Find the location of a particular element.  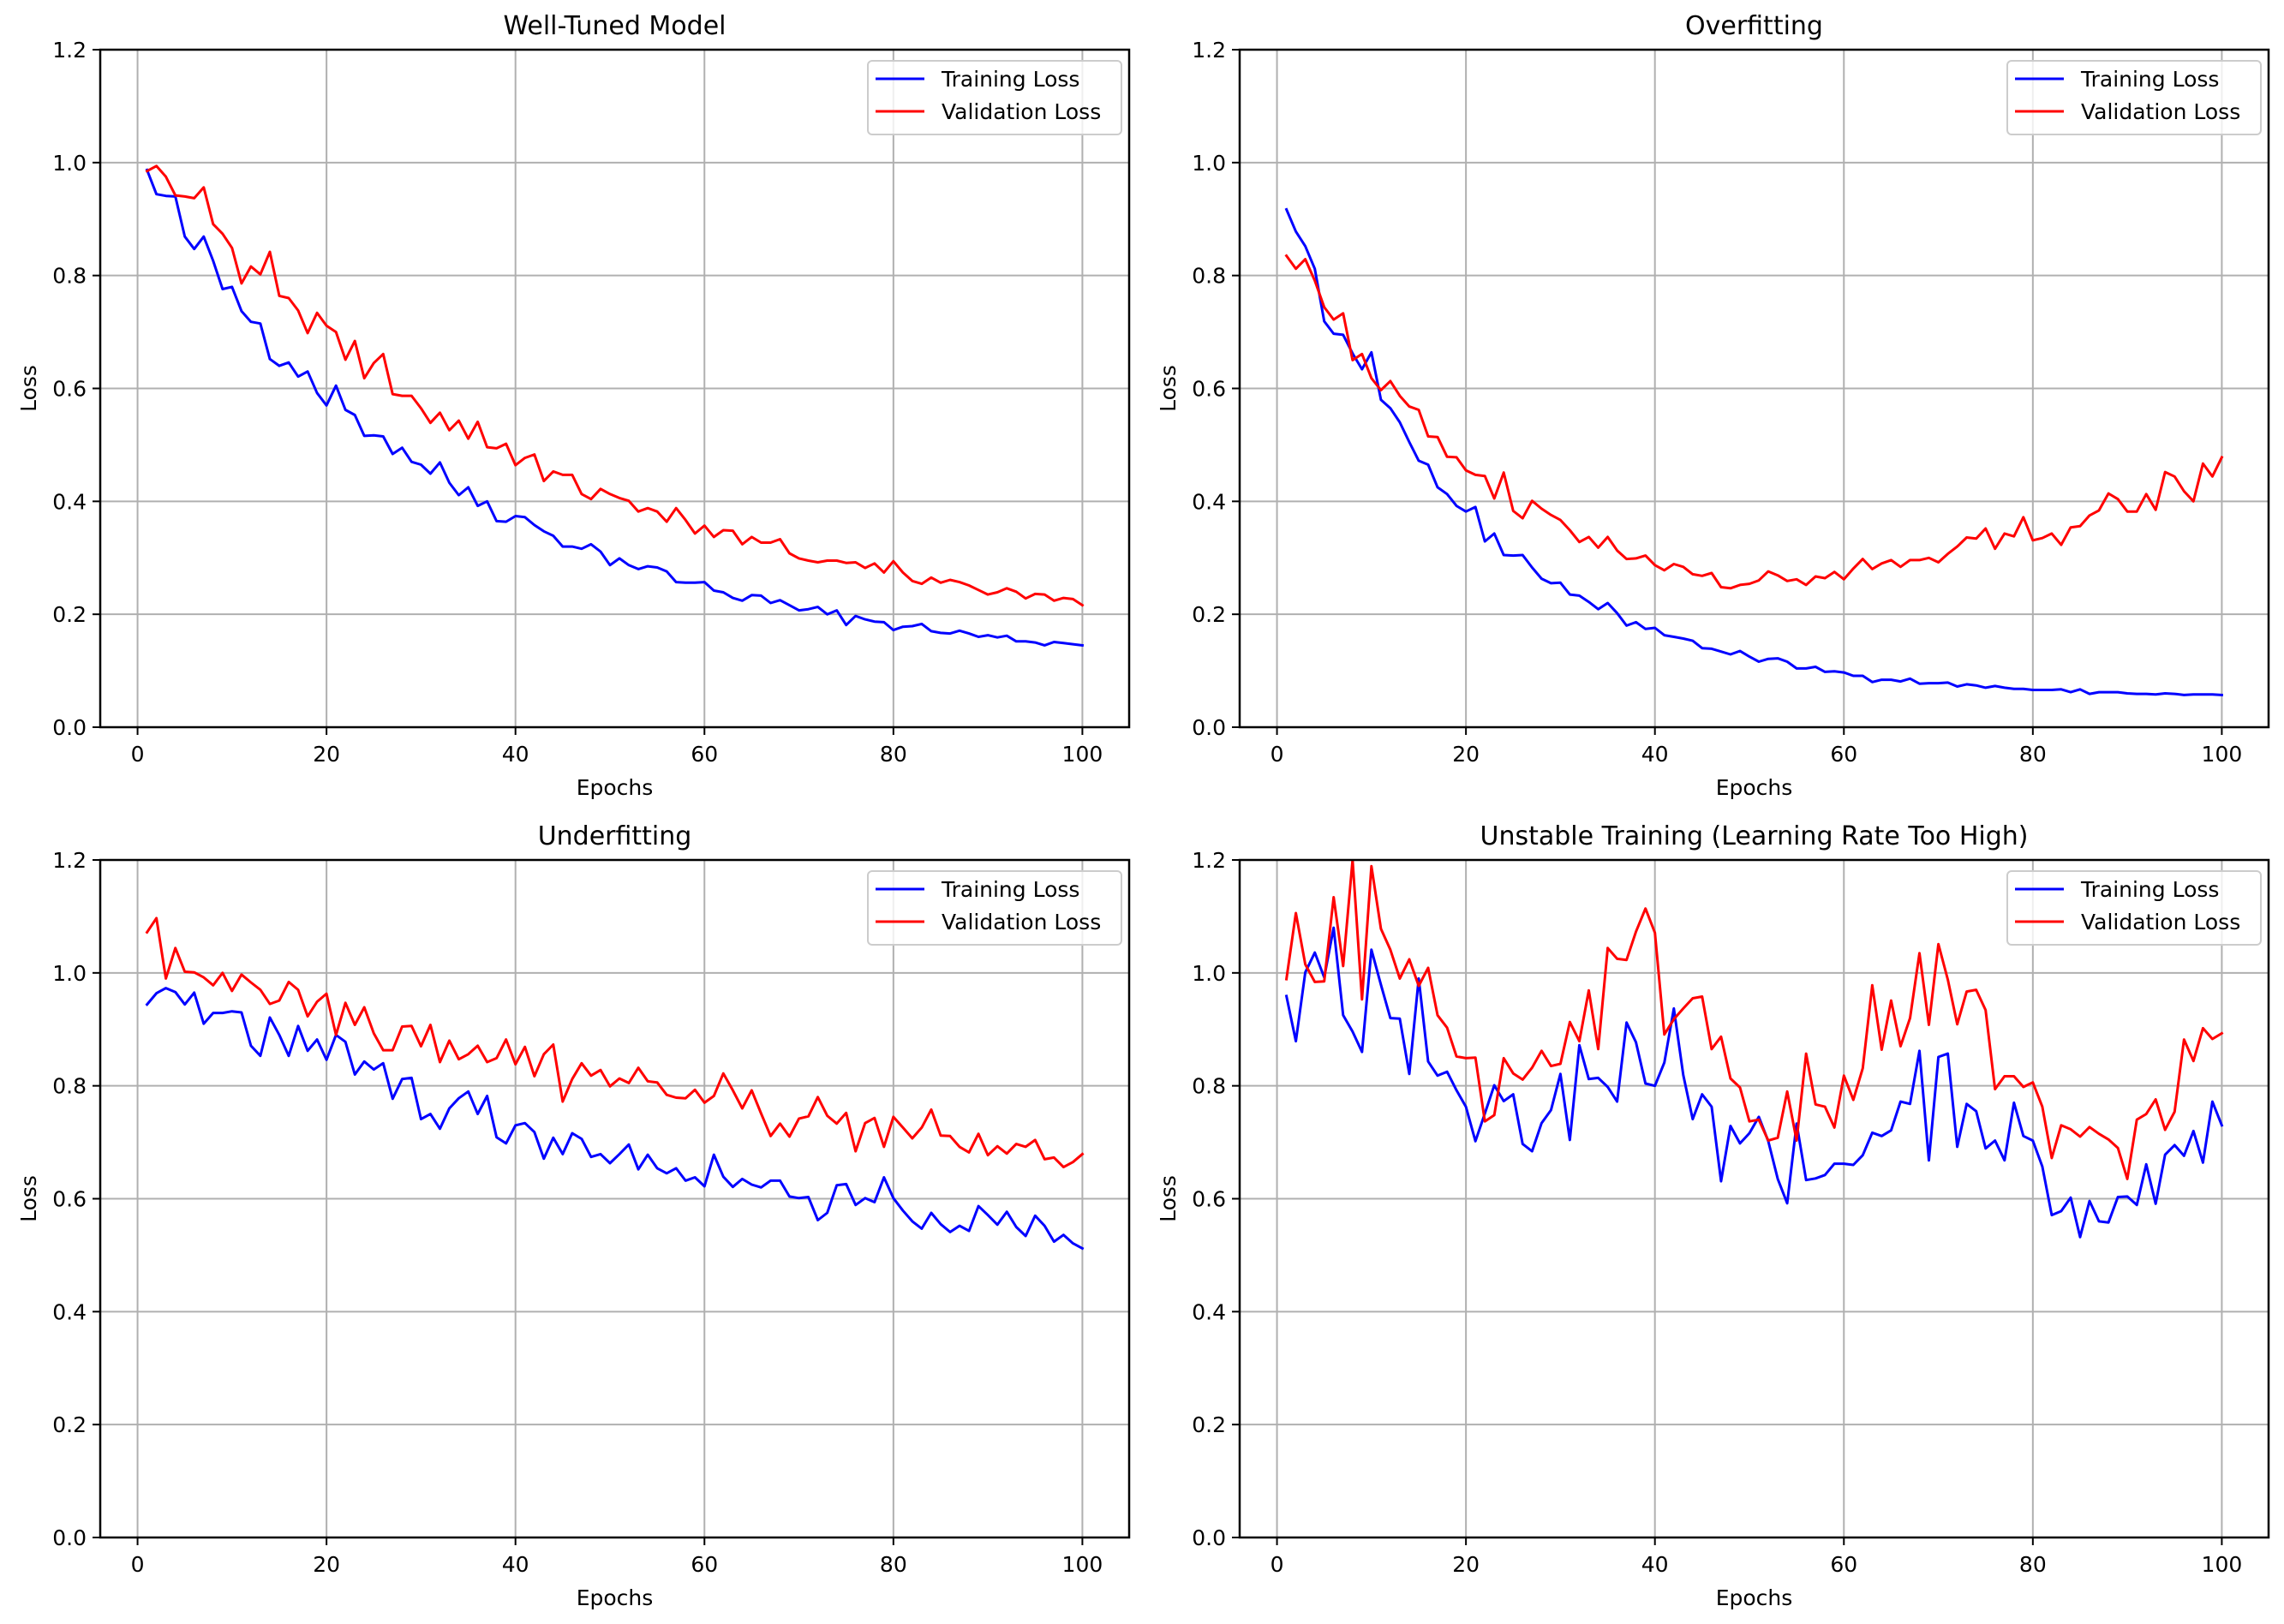

chart-title: Well-Tuned Model is located at coordinates (614, 26).